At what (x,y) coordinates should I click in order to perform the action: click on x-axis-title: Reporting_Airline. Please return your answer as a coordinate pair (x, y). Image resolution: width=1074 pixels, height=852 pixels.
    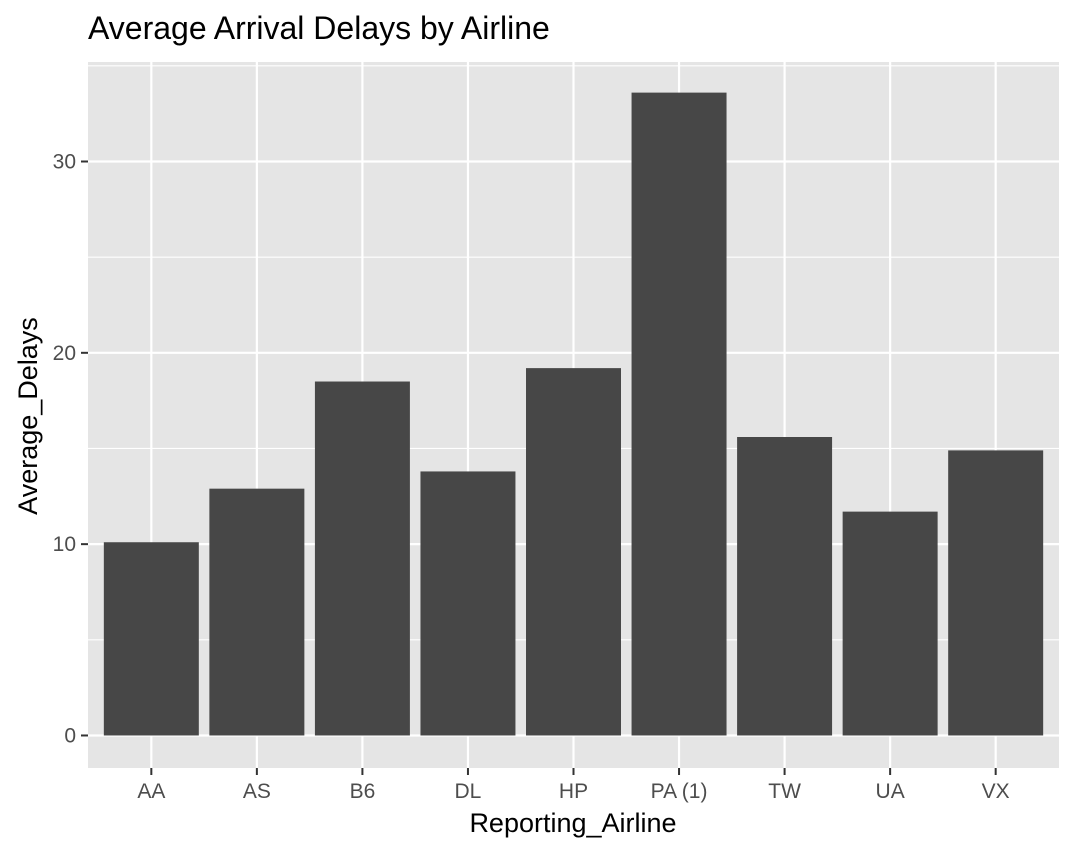
    Looking at the image, I should click on (572, 823).